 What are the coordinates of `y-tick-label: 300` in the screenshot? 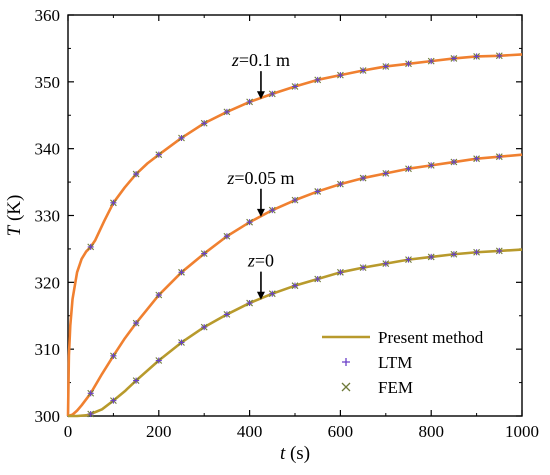 It's located at (48, 416).